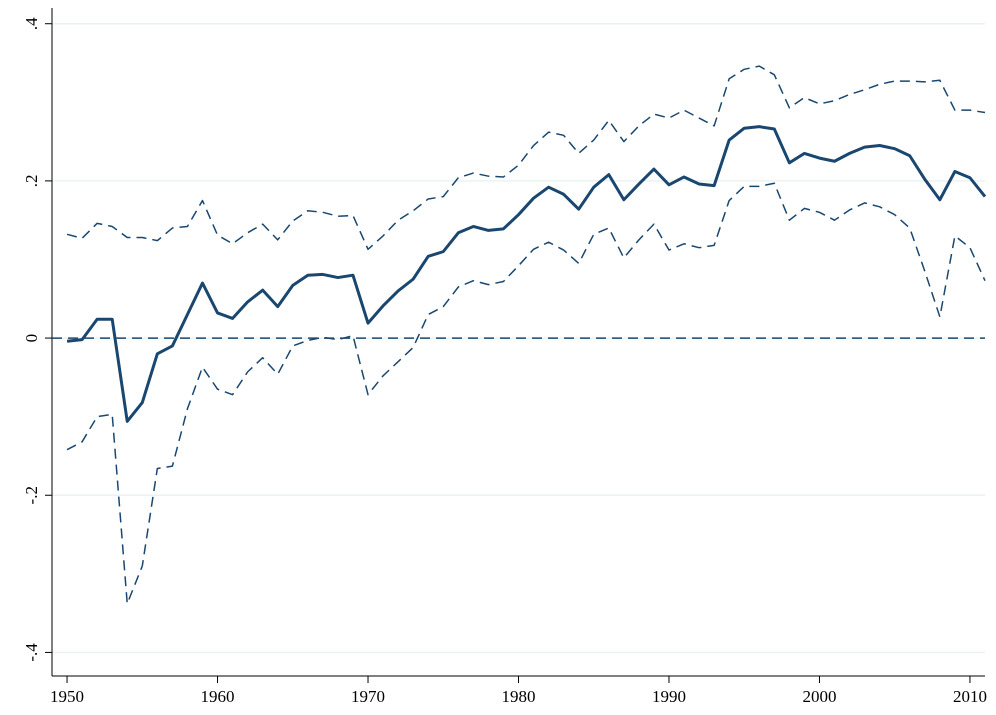 The height and width of the screenshot is (715, 996). I want to click on y-tick-label: -.2, so click(31, 495).